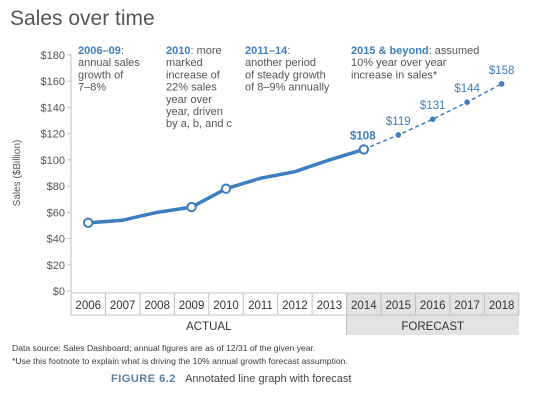  Describe the element at coordinates (295, 306) in the screenshot. I see `x-tick-label: 2012` at that location.